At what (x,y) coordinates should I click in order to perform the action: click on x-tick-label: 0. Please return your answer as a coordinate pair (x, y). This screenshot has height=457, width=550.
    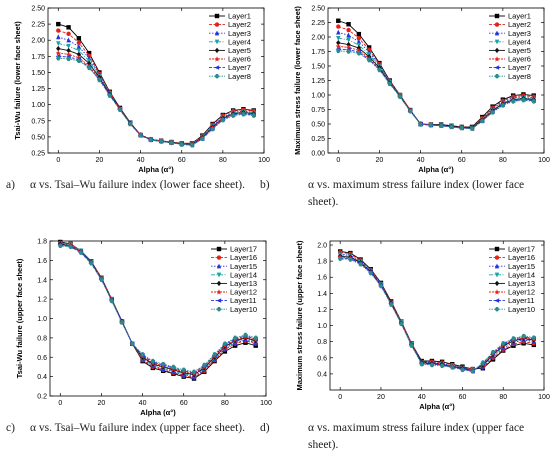
    Looking at the image, I should click on (340, 397).